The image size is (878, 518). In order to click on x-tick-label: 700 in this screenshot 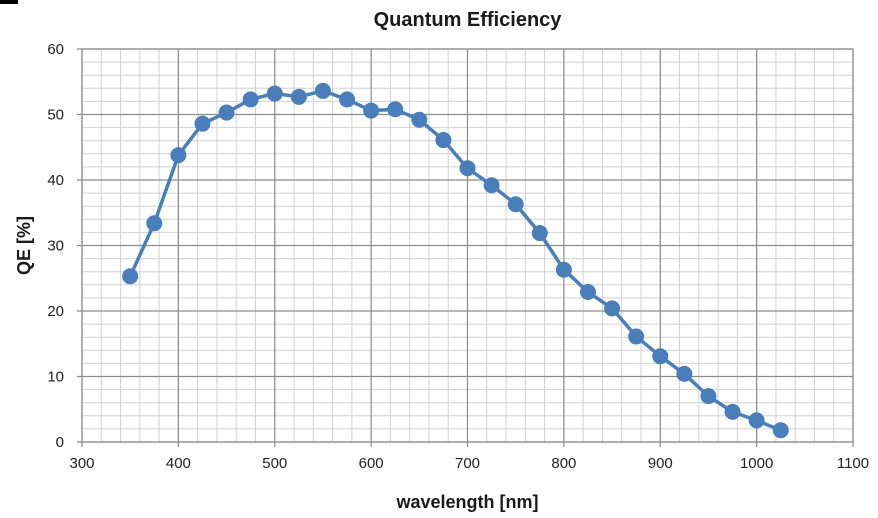, I will do `click(467, 463)`.